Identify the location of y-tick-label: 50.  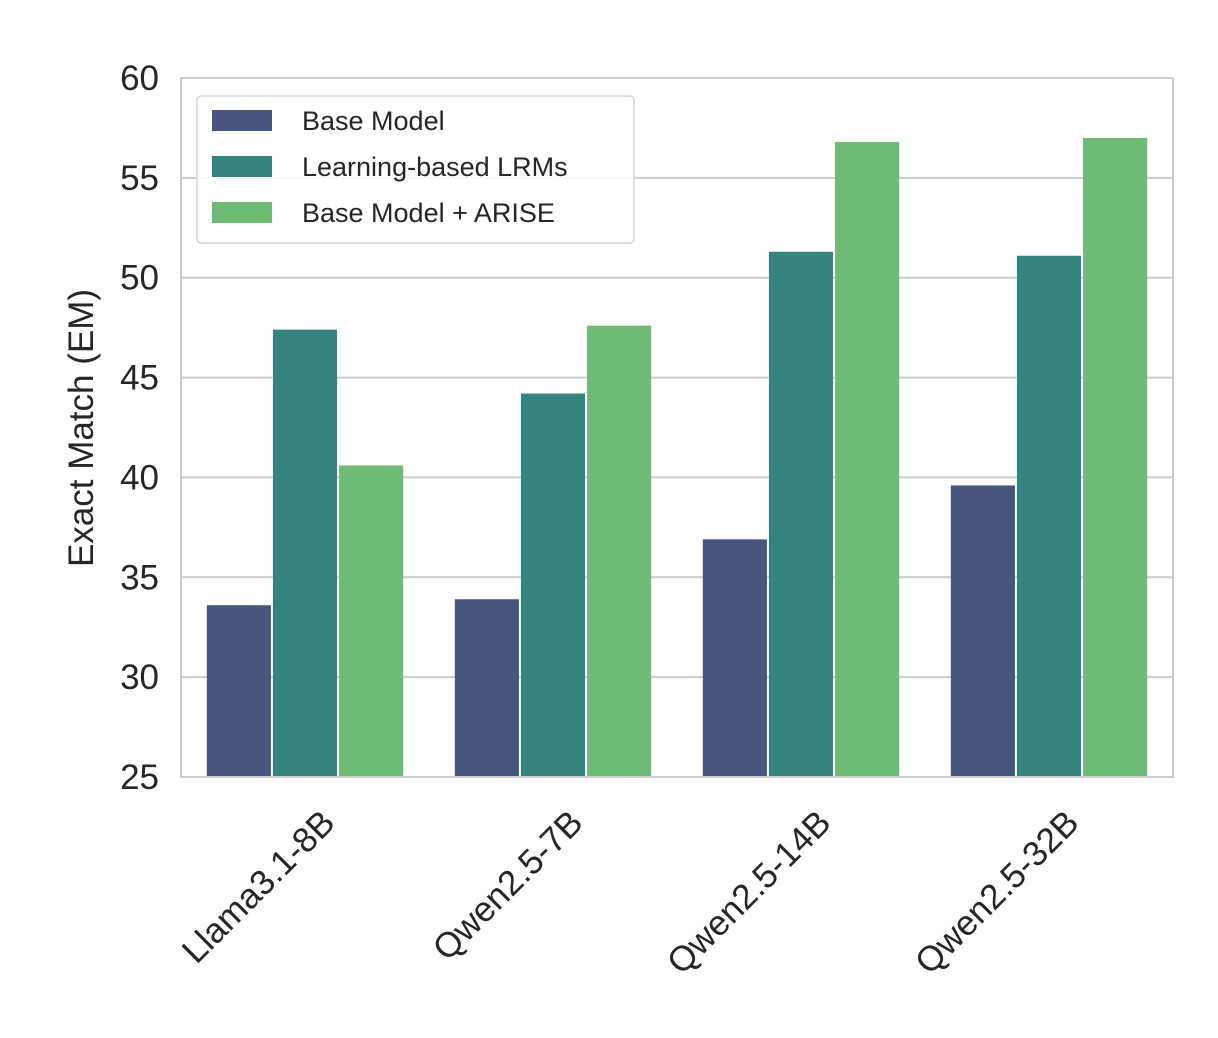
(139, 278).